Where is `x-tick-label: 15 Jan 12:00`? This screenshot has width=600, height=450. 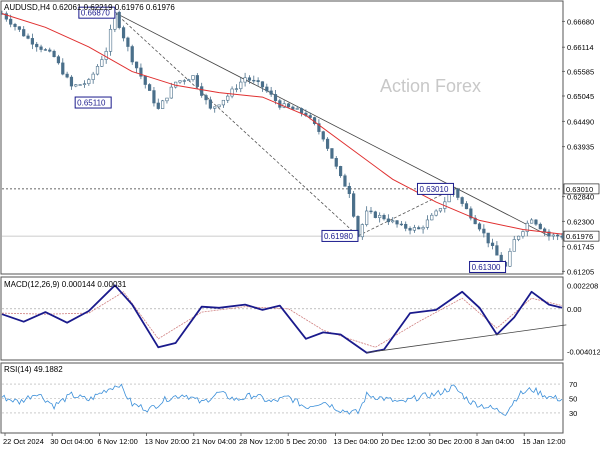 x-tick-label: 15 Jan 12:00 is located at coordinates (543, 441).